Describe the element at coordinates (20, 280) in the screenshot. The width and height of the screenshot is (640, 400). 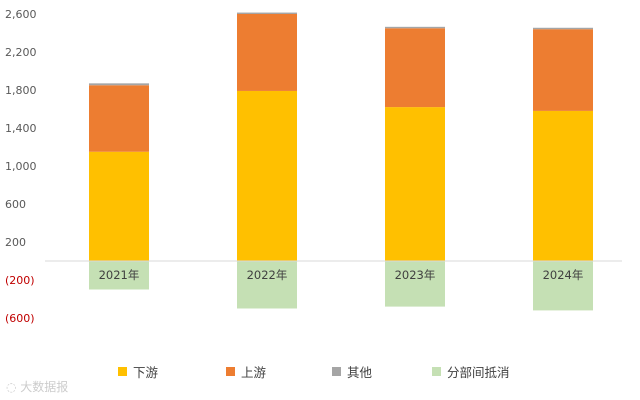
I see `y-tick-label: (200)` at that location.